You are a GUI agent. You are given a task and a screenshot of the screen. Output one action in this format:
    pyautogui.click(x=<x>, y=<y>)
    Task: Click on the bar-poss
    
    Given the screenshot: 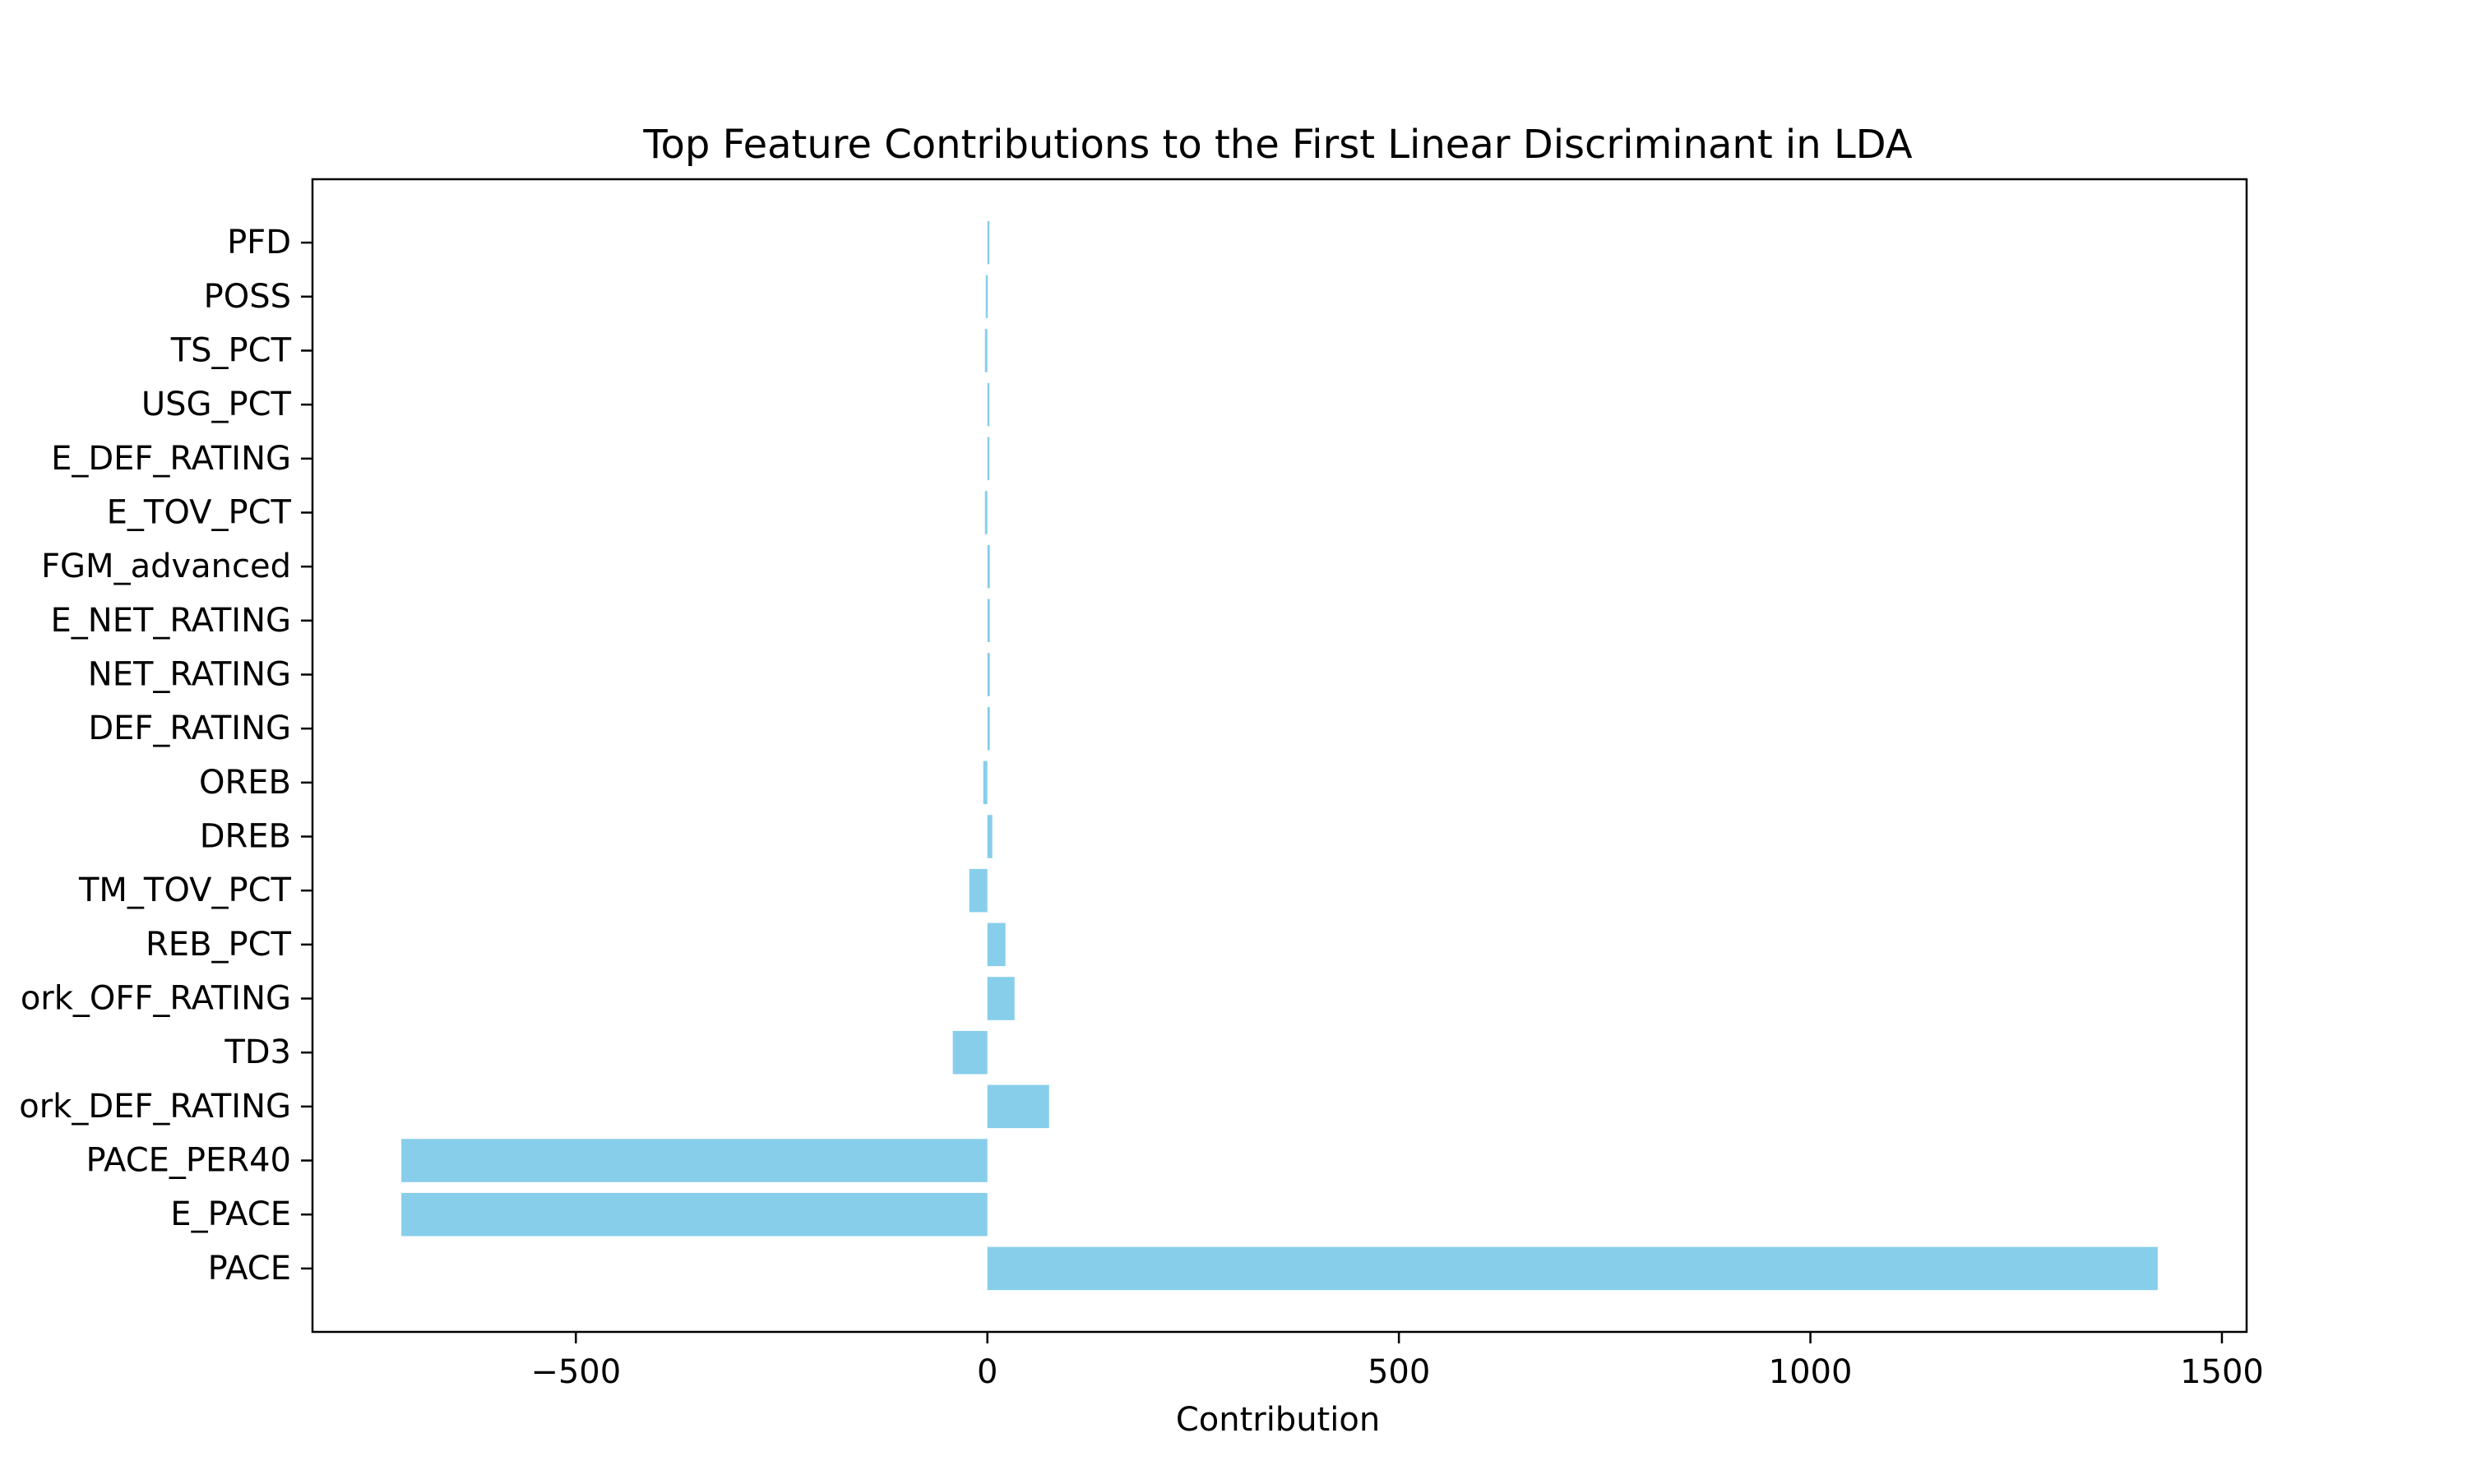 What is the action you would take?
    pyautogui.click(x=986, y=297)
    